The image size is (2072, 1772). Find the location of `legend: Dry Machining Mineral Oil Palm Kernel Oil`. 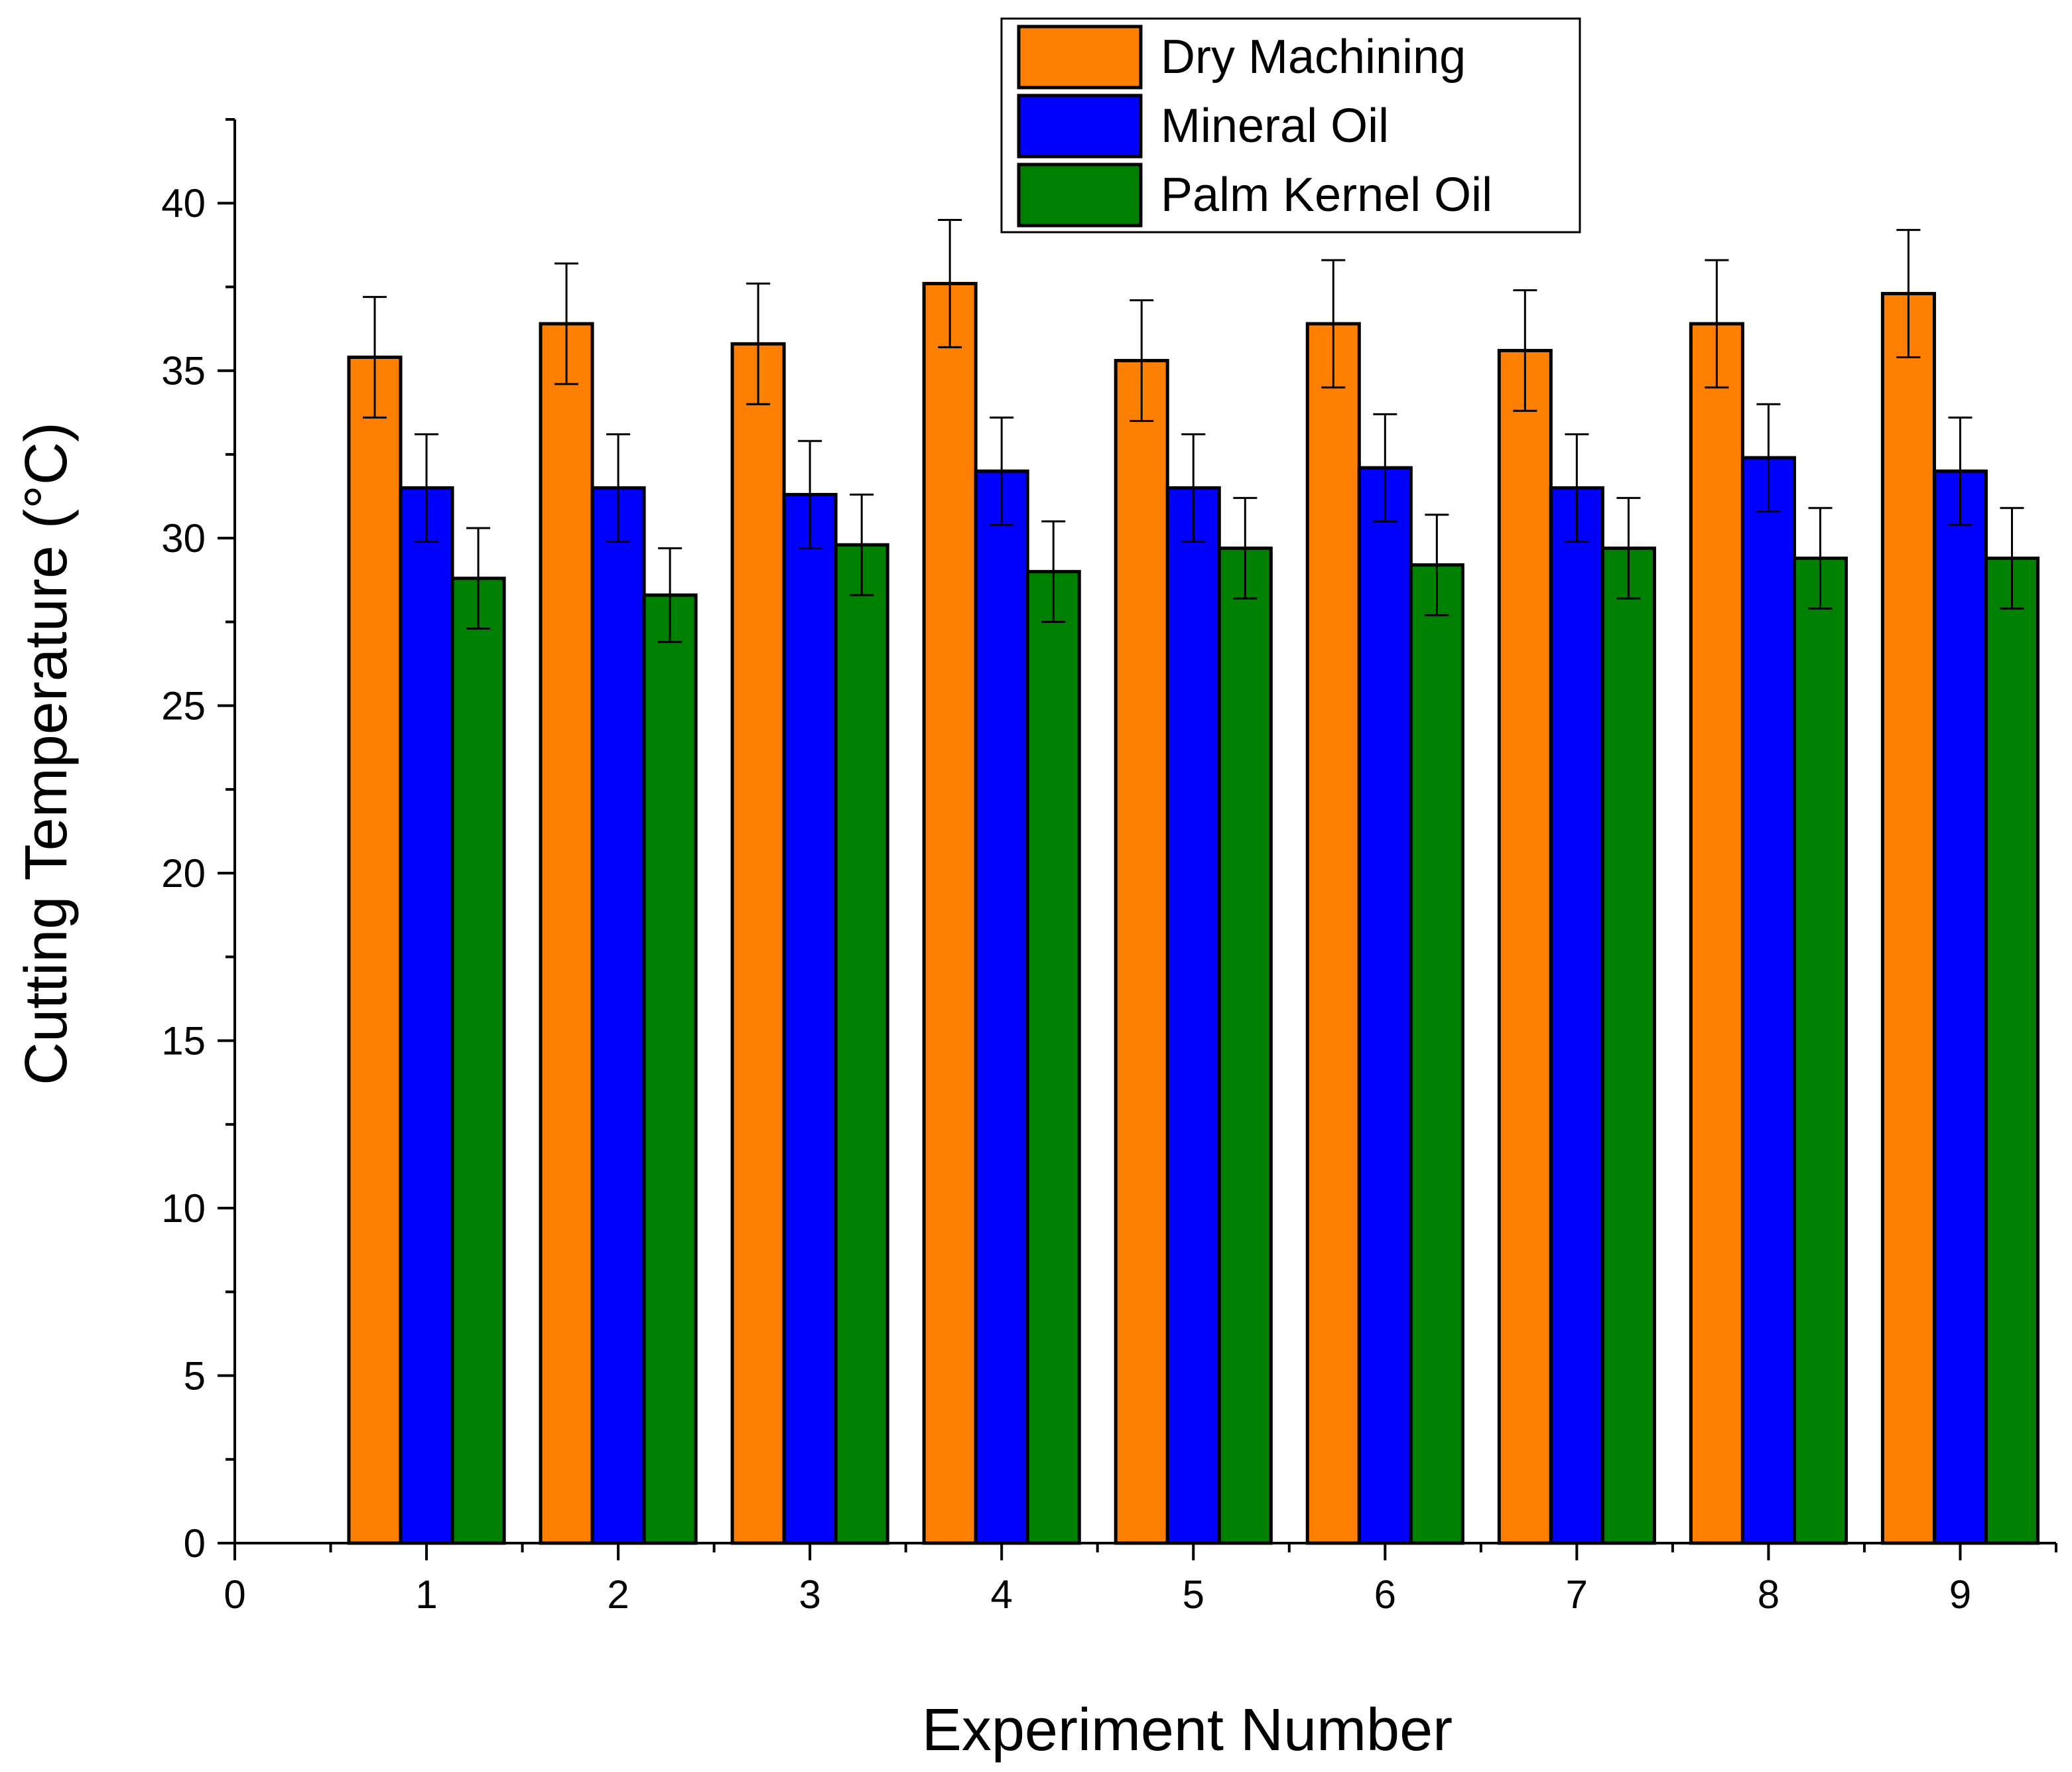

legend: Dry Machining Mineral Oil Palm Kernel Oil is located at coordinates (1290, 125).